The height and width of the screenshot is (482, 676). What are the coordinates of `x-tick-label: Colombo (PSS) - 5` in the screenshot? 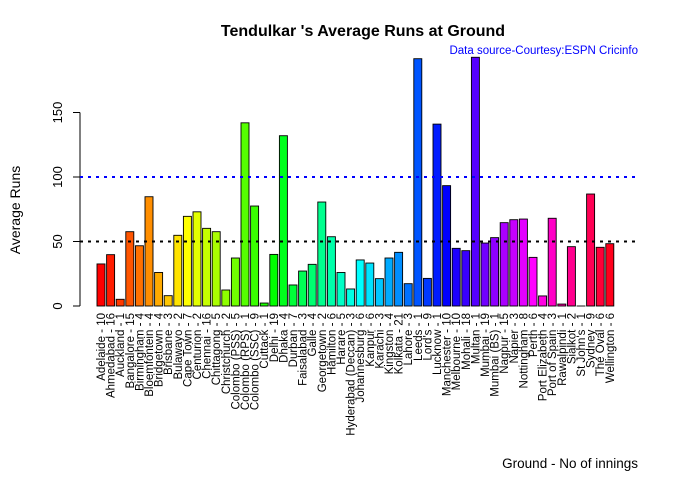 It's located at (236, 361).